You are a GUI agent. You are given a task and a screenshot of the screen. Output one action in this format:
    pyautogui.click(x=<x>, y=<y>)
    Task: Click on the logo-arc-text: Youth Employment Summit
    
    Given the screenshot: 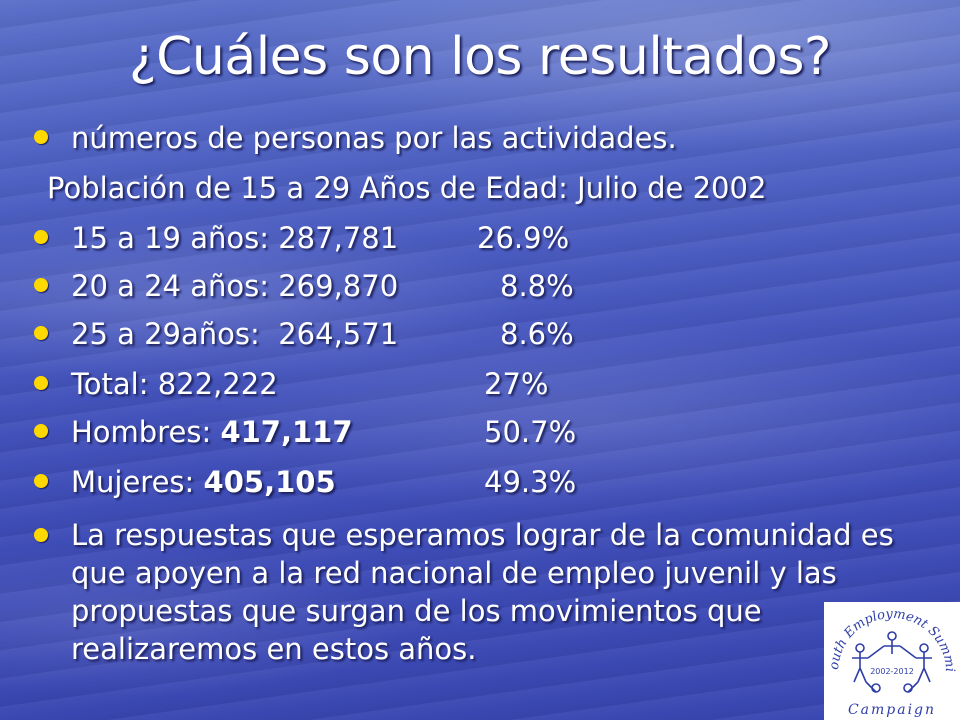 What is the action you would take?
    pyautogui.click(x=890, y=637)
    